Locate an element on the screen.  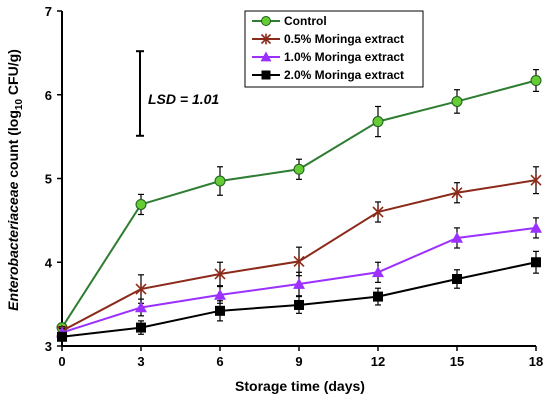
y-tick-label: 5 is located at coordinates (48, 179).